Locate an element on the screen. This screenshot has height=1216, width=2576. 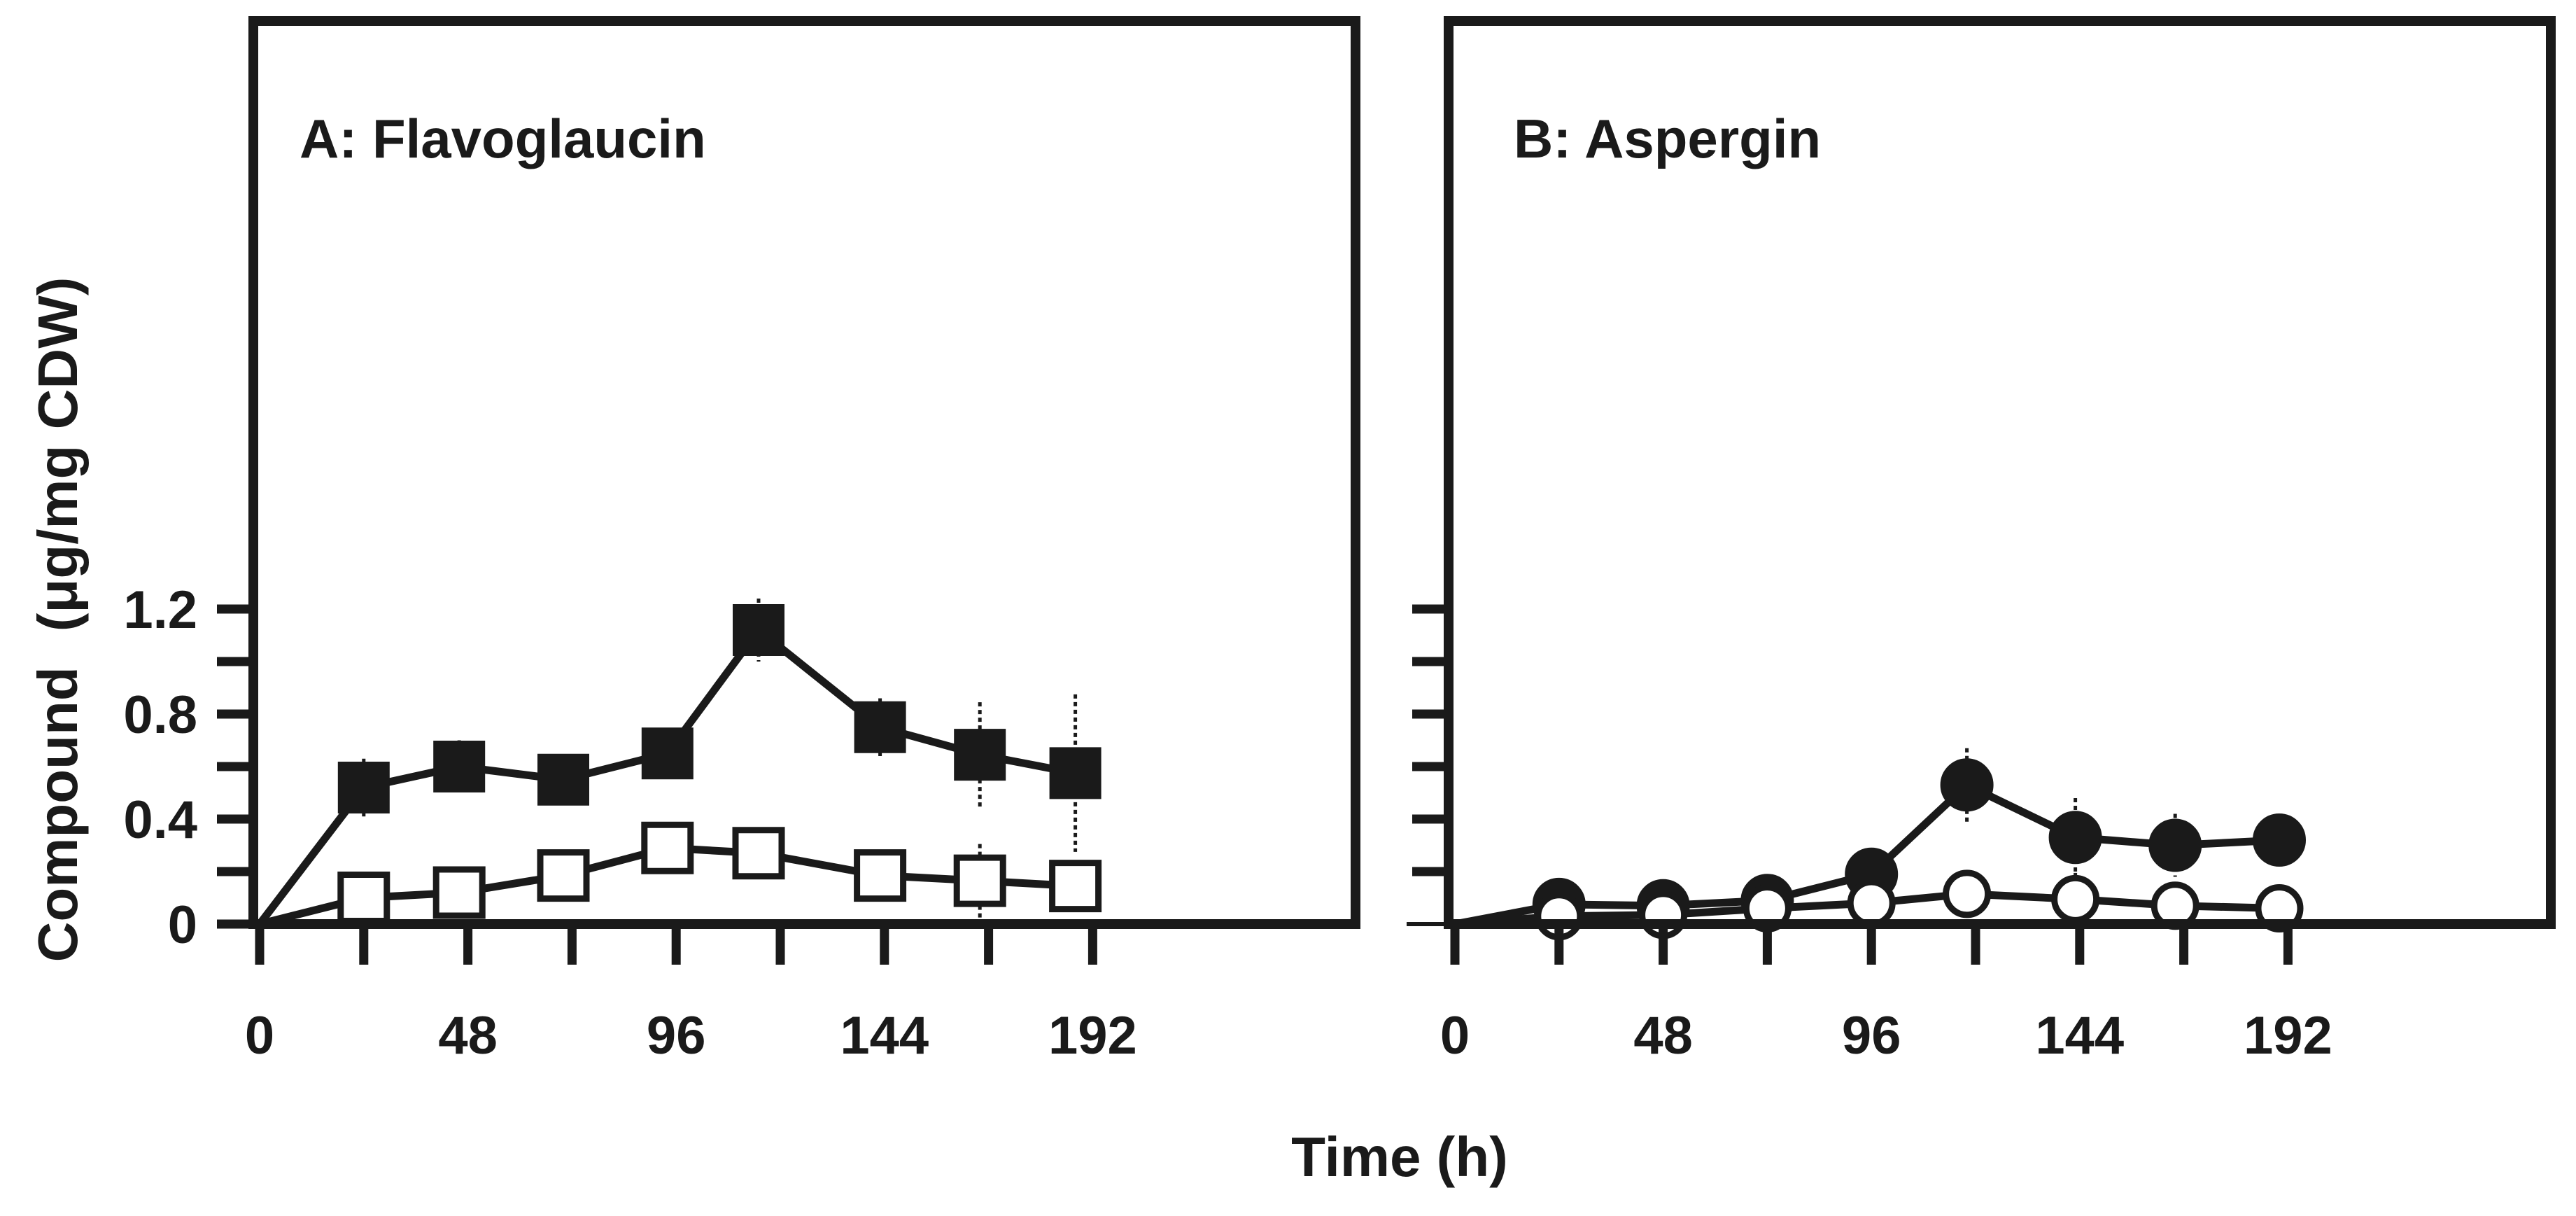
panel-a-series-filled-squares is located at coordinates (679, 763).